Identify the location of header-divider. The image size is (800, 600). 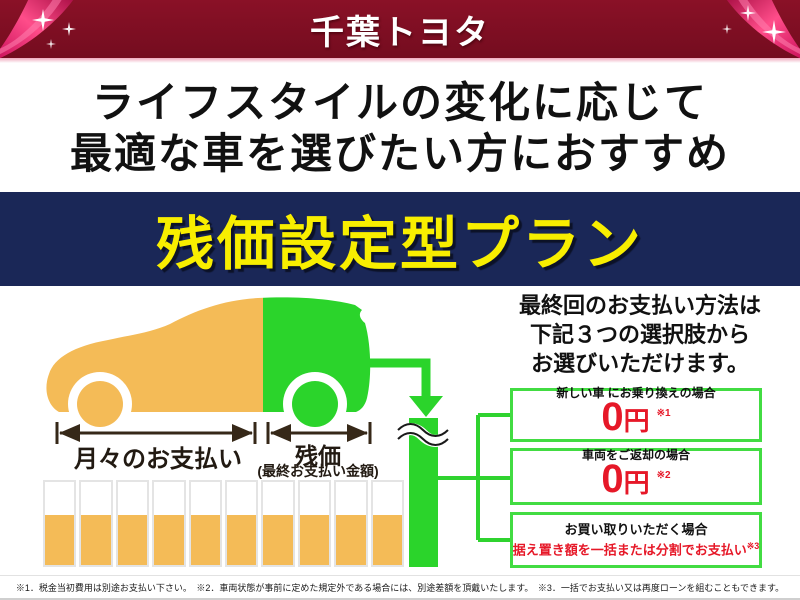
(400, 60).